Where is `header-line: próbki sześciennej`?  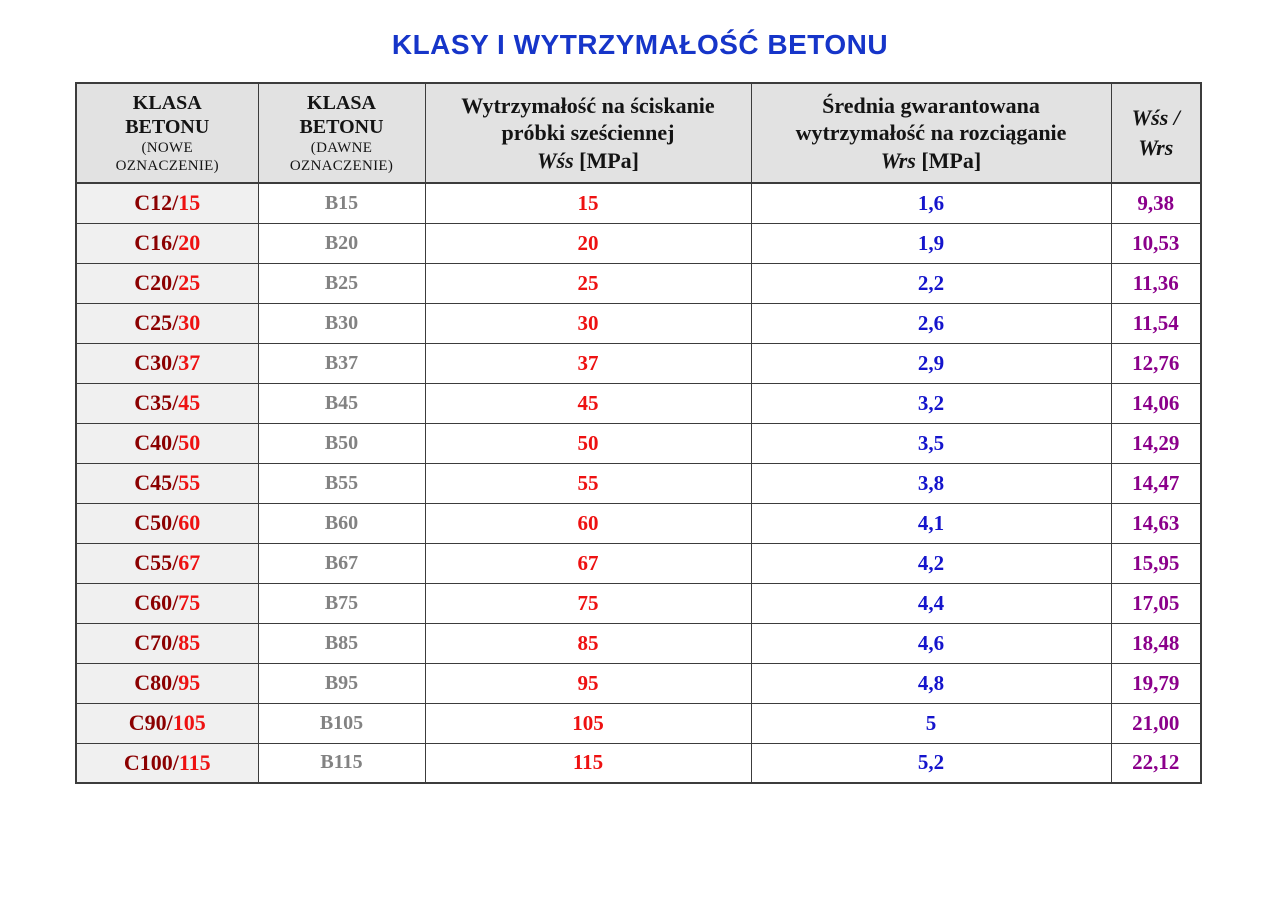
header-line: próbki sześciennej is located at coordinates (588, 133).